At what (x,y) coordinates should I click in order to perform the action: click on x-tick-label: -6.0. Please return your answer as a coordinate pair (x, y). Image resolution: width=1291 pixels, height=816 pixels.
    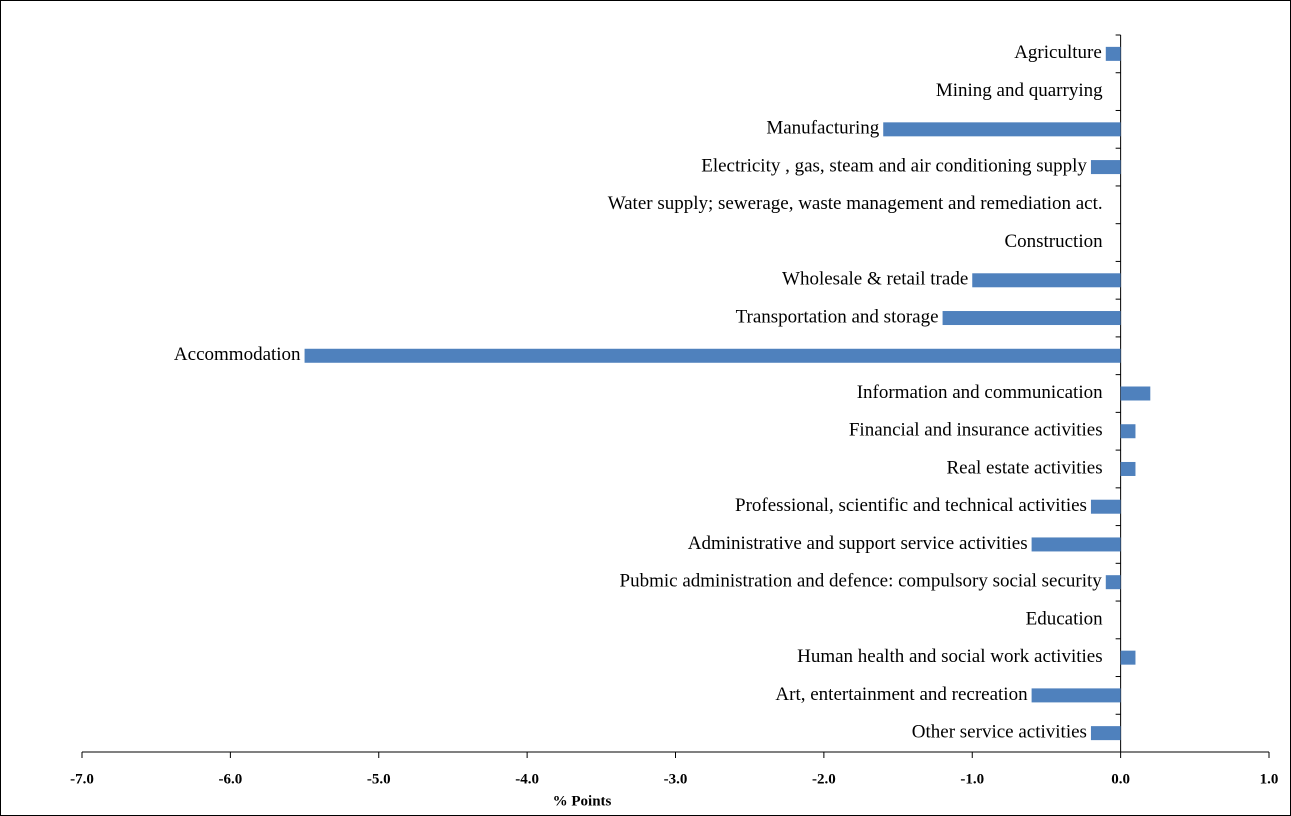
    Looking at the image, I should click on (231, 779).